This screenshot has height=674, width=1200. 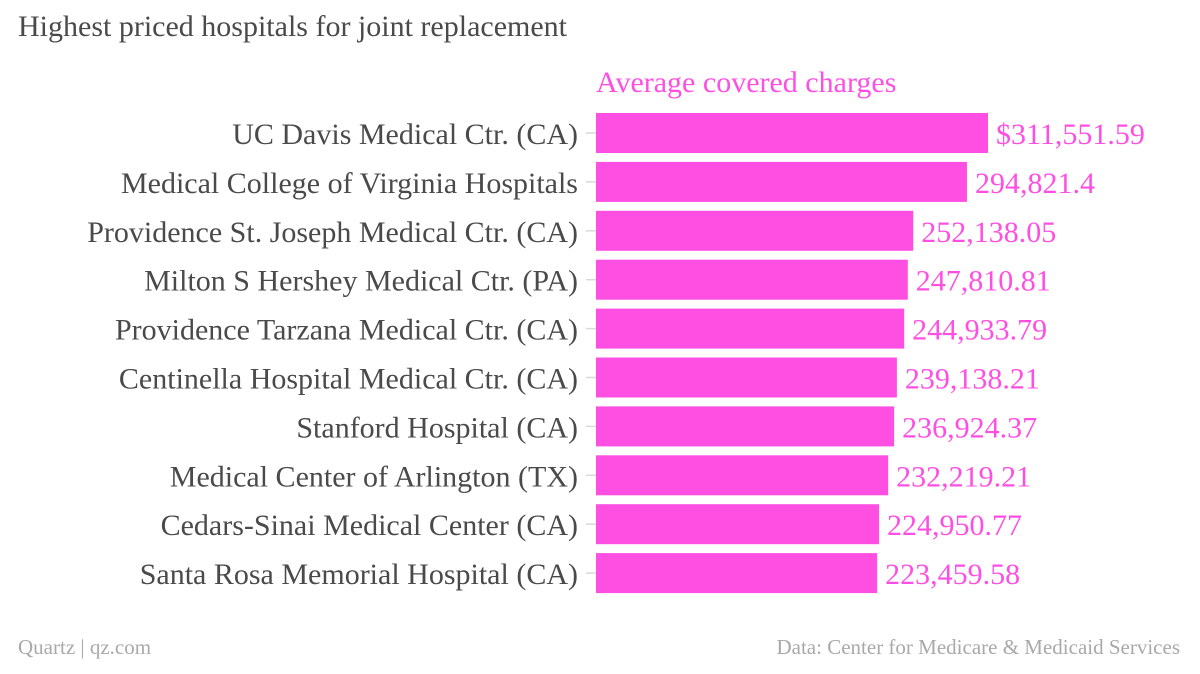 I want to click on category-label: Centinella Hospital Medical Ctr. (CA), so click(x=348, y=379).